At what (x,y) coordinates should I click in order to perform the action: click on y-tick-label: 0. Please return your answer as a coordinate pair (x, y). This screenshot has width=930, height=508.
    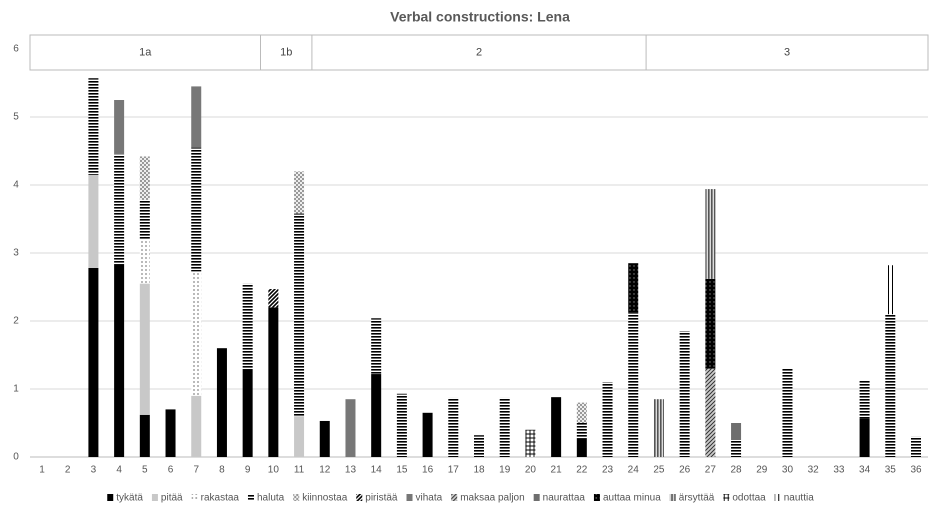
    Looking at the image, I should click on (16, 457).